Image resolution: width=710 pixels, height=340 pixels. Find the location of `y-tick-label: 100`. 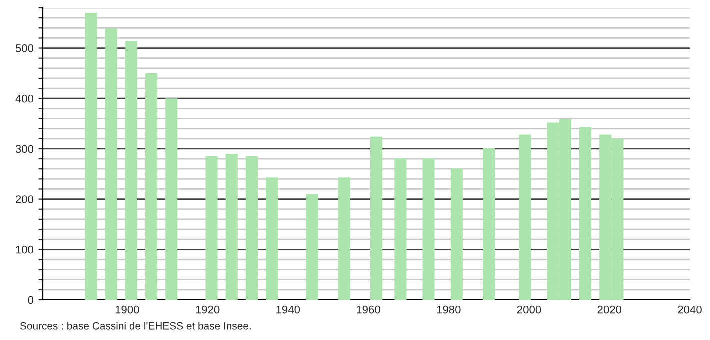

y-tick-label: 100 is located at coordinates (25, 250).